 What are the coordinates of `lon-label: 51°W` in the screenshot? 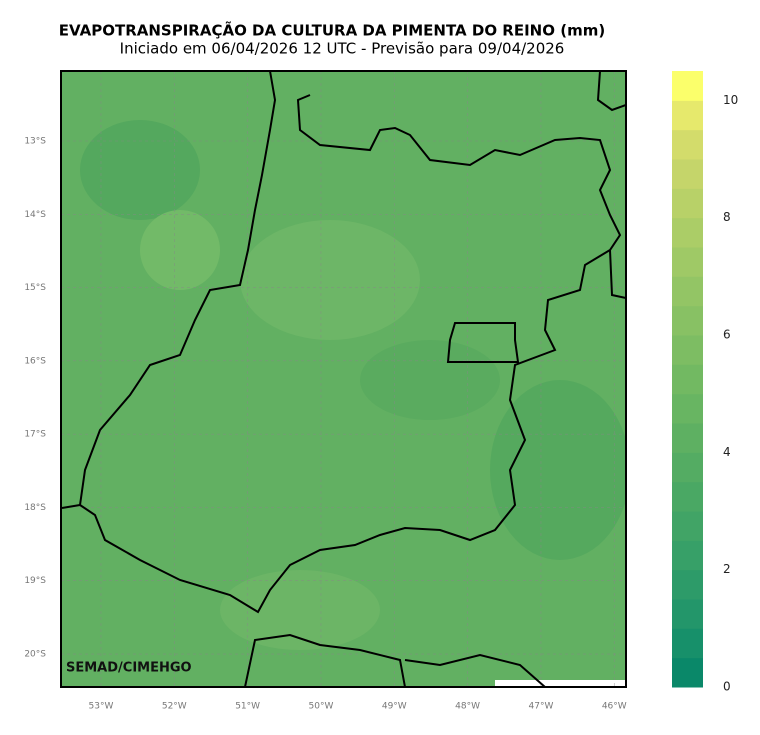 It's located at (247, 707).